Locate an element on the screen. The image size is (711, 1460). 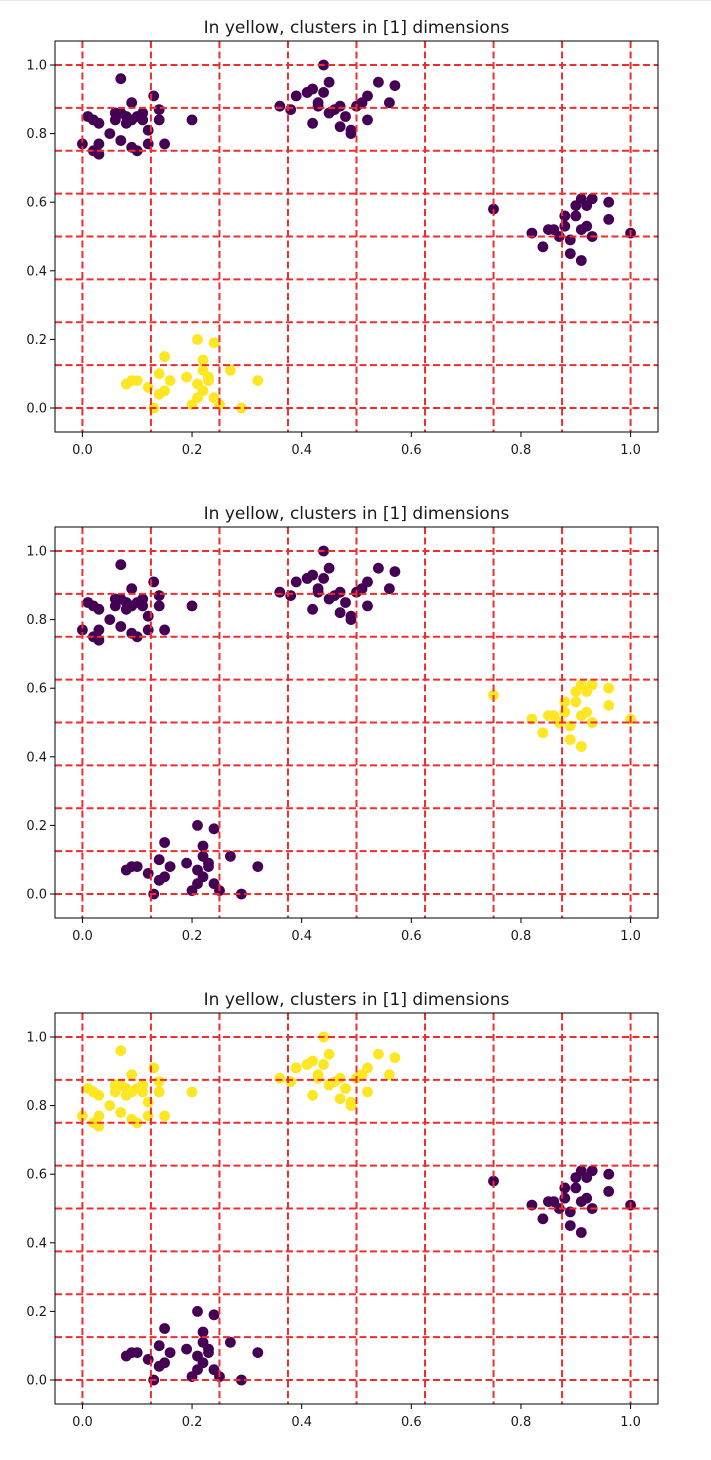
x-tick-label: 0.0 is located at coordinates (82, 450).